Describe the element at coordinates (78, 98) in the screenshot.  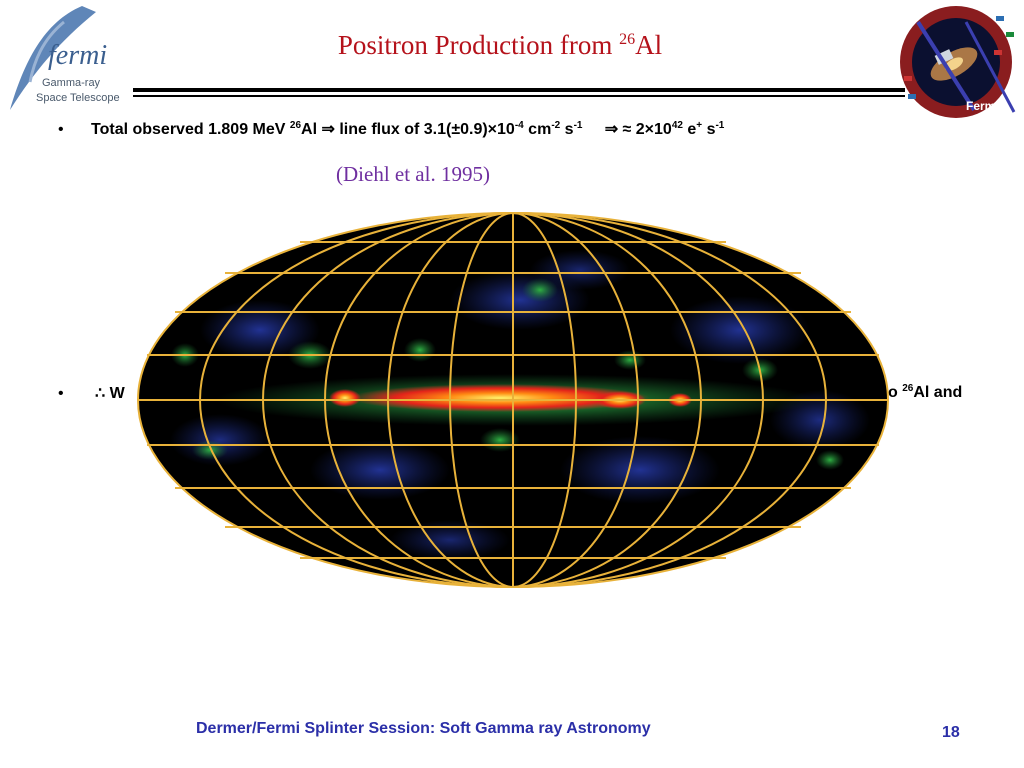
I see `logo-line2: Space Telescope` at that location.